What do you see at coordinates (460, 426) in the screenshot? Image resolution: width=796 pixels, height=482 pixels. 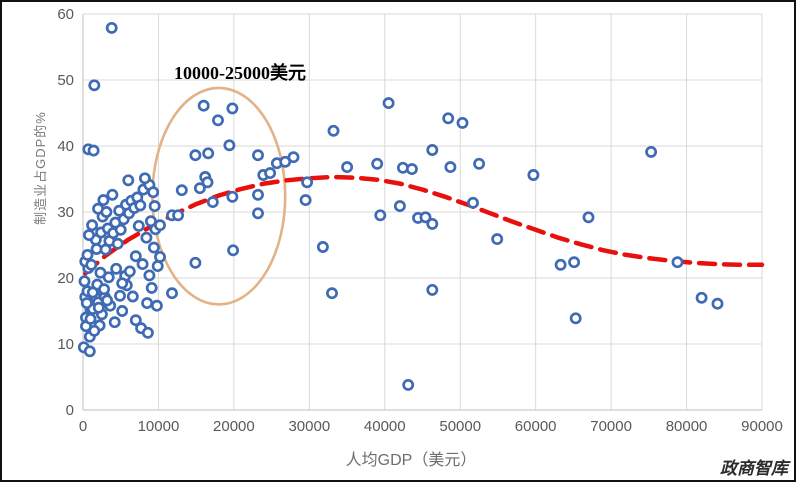 I see `x-tick-label: 50000` at bounding box center [460, 426].